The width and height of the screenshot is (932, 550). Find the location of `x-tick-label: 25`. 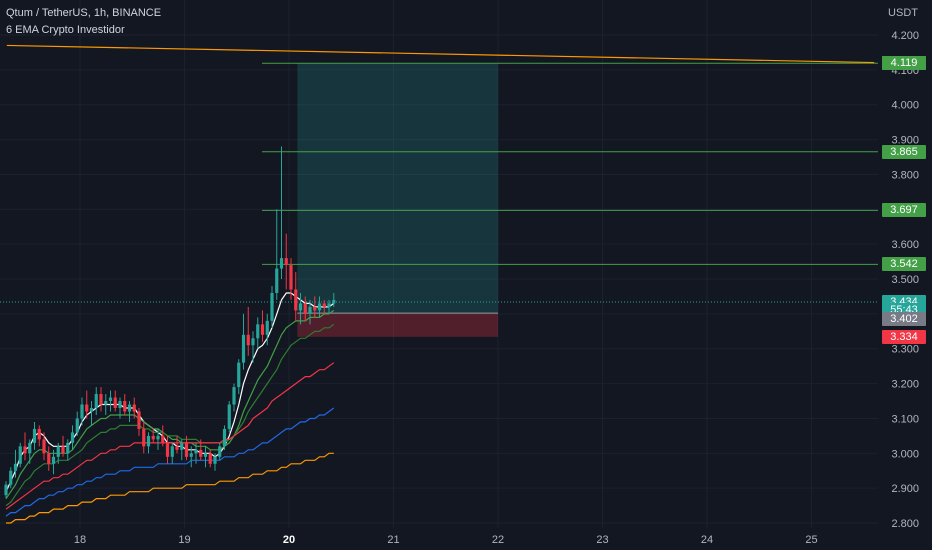

x-tick-label: 25 is located at coordinates (811, 540).